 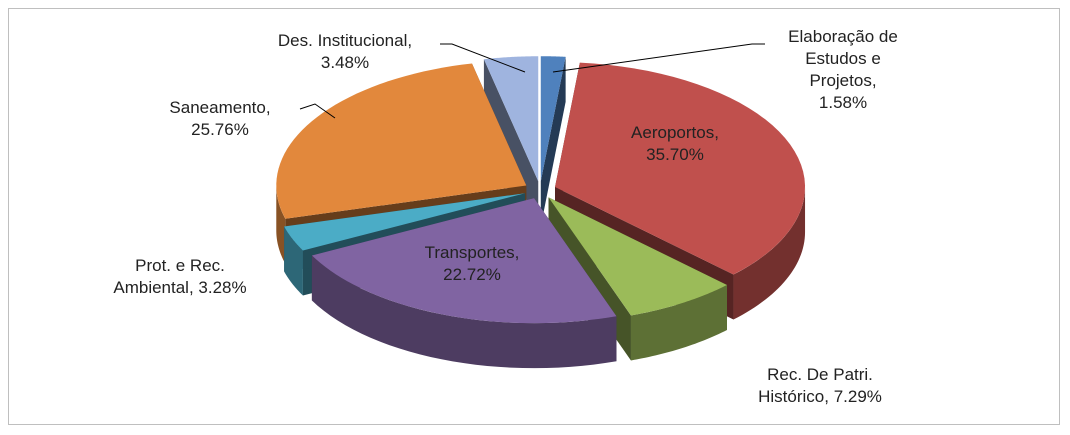 What do you see at coordinates (472, 252) in the screenshot?
I see `label-category: Transportes,` at bounding box center [472, 252].